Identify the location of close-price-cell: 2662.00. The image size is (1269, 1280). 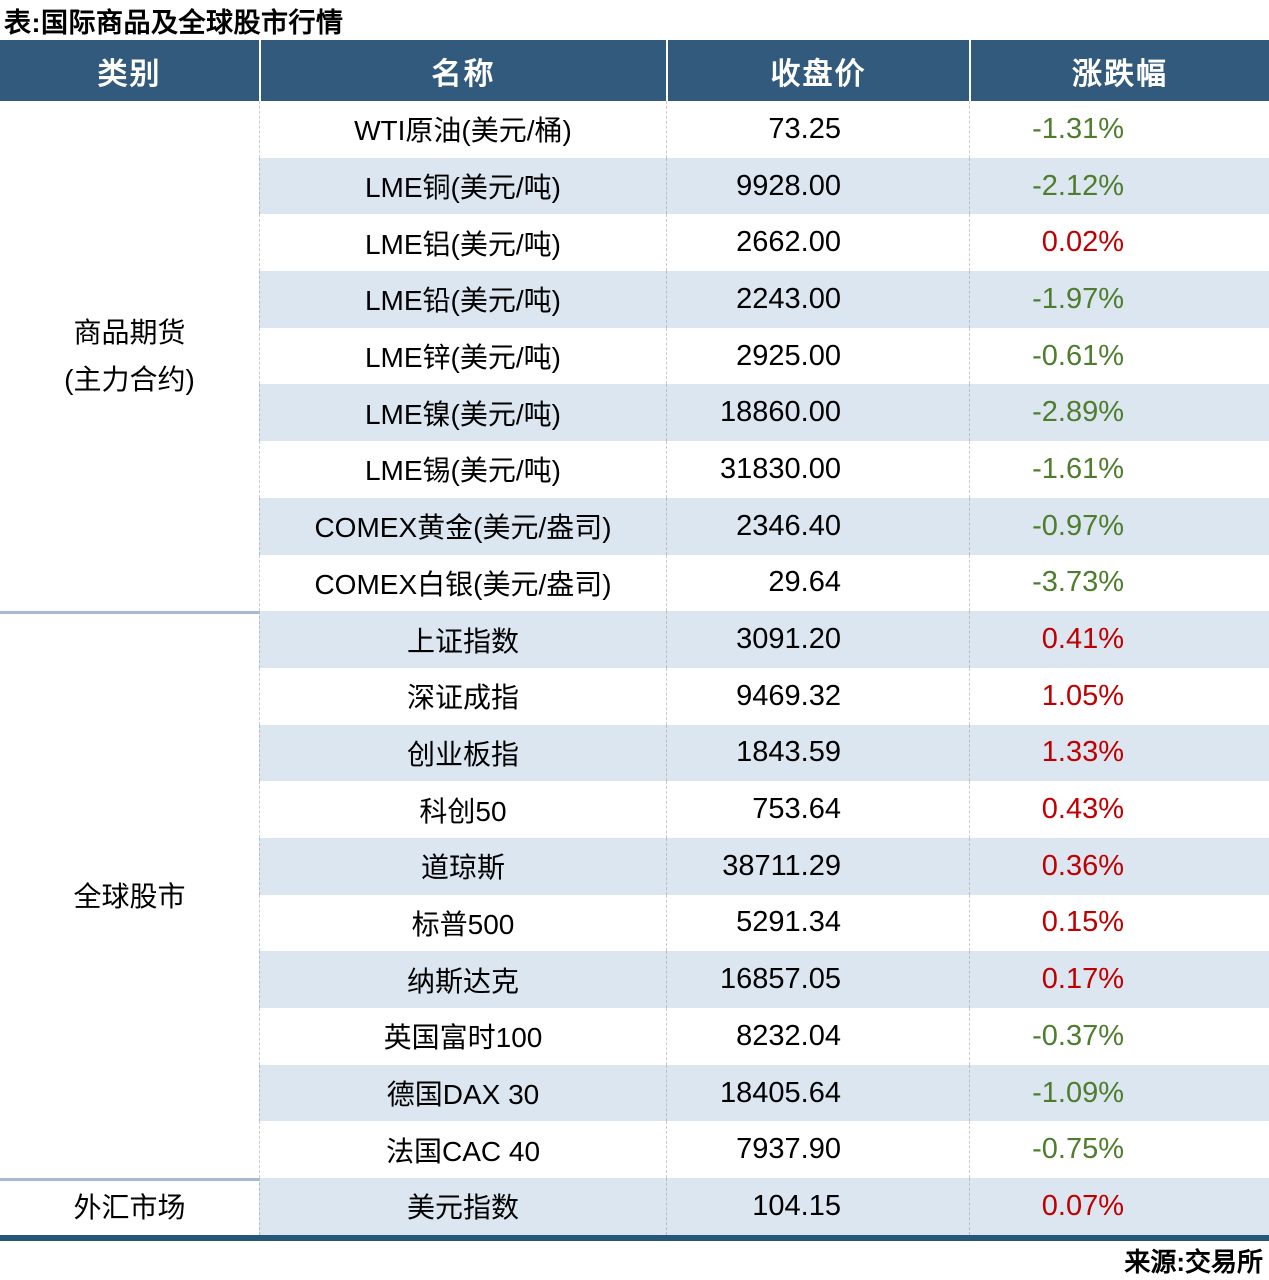
(817, 243).